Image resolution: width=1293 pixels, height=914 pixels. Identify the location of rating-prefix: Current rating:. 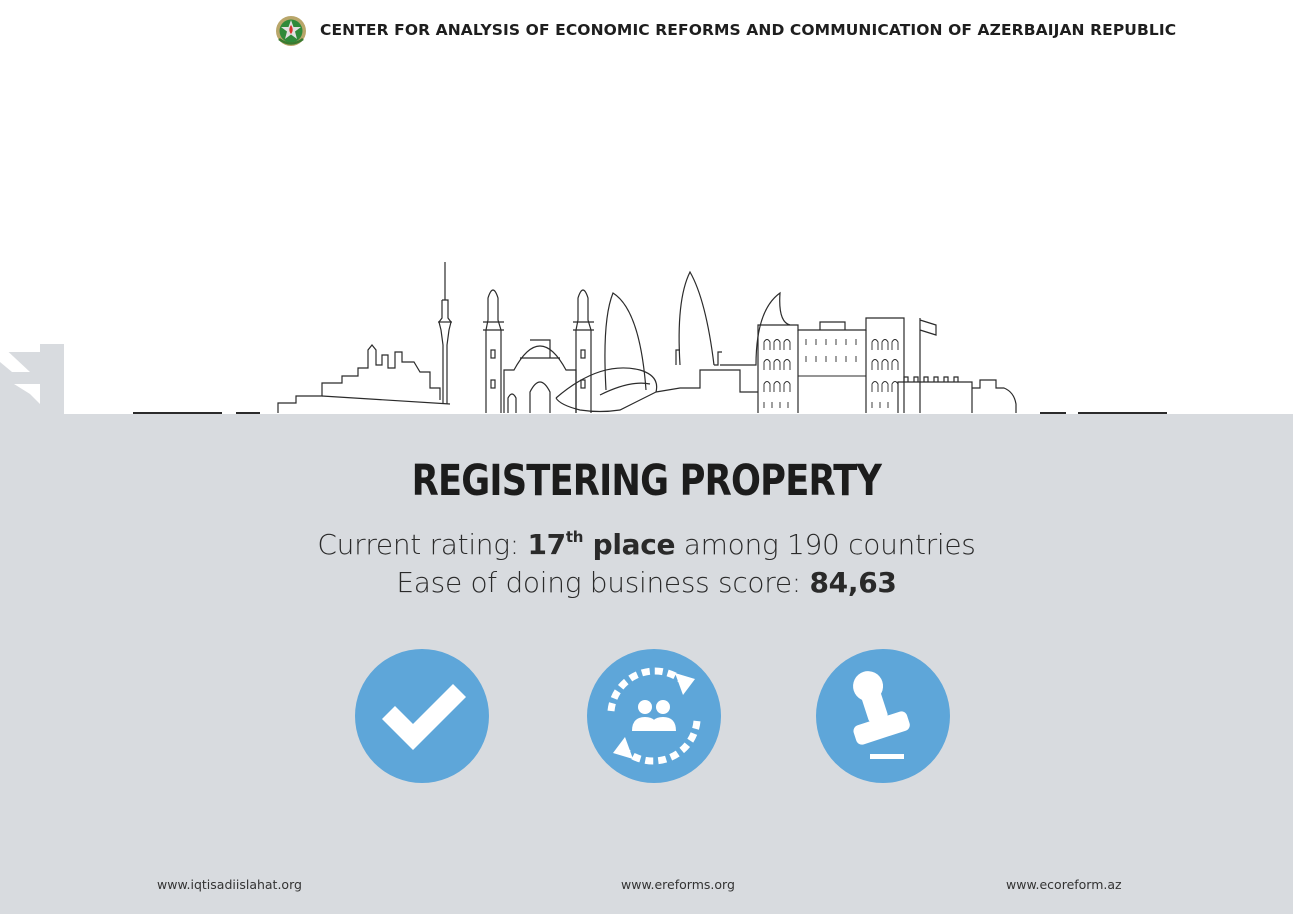
(422, 544).